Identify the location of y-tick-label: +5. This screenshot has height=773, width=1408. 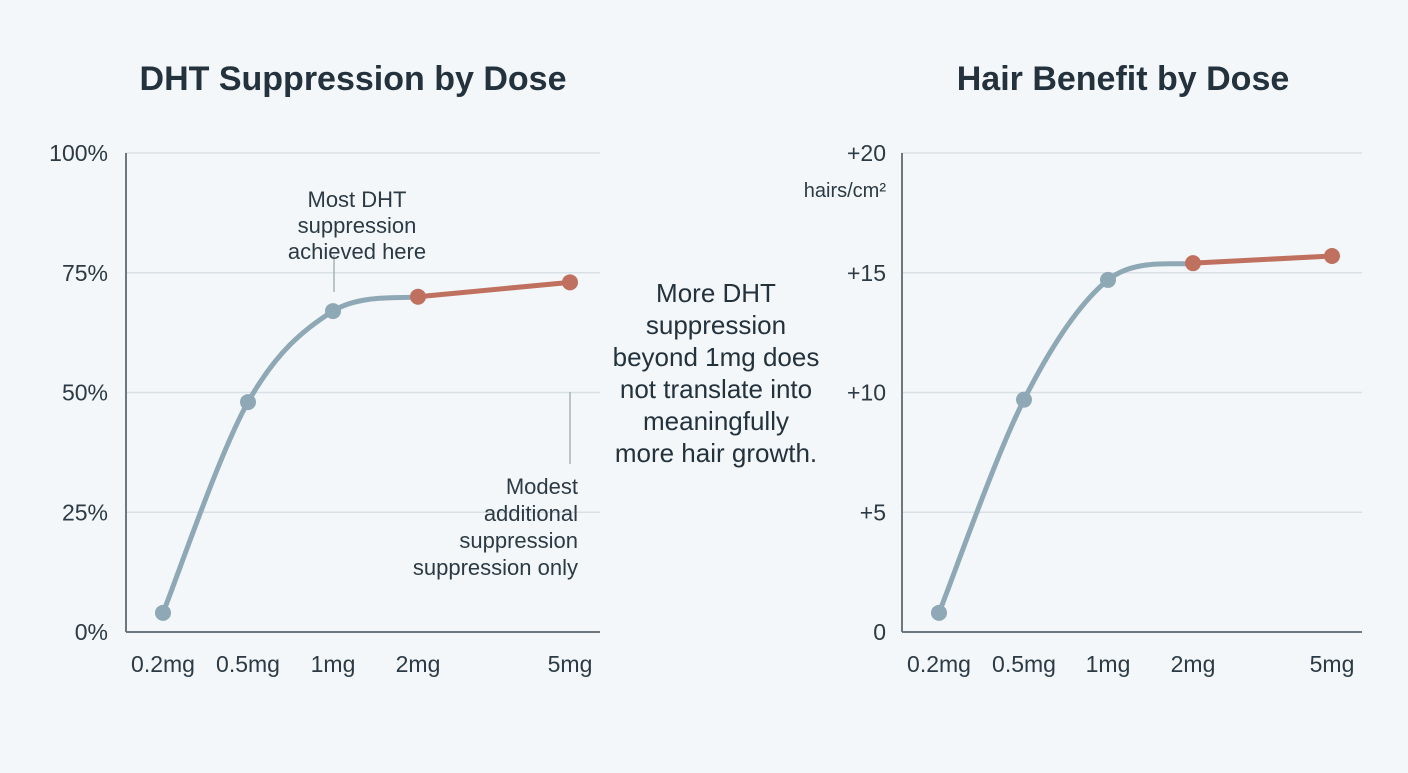
(873, 512).